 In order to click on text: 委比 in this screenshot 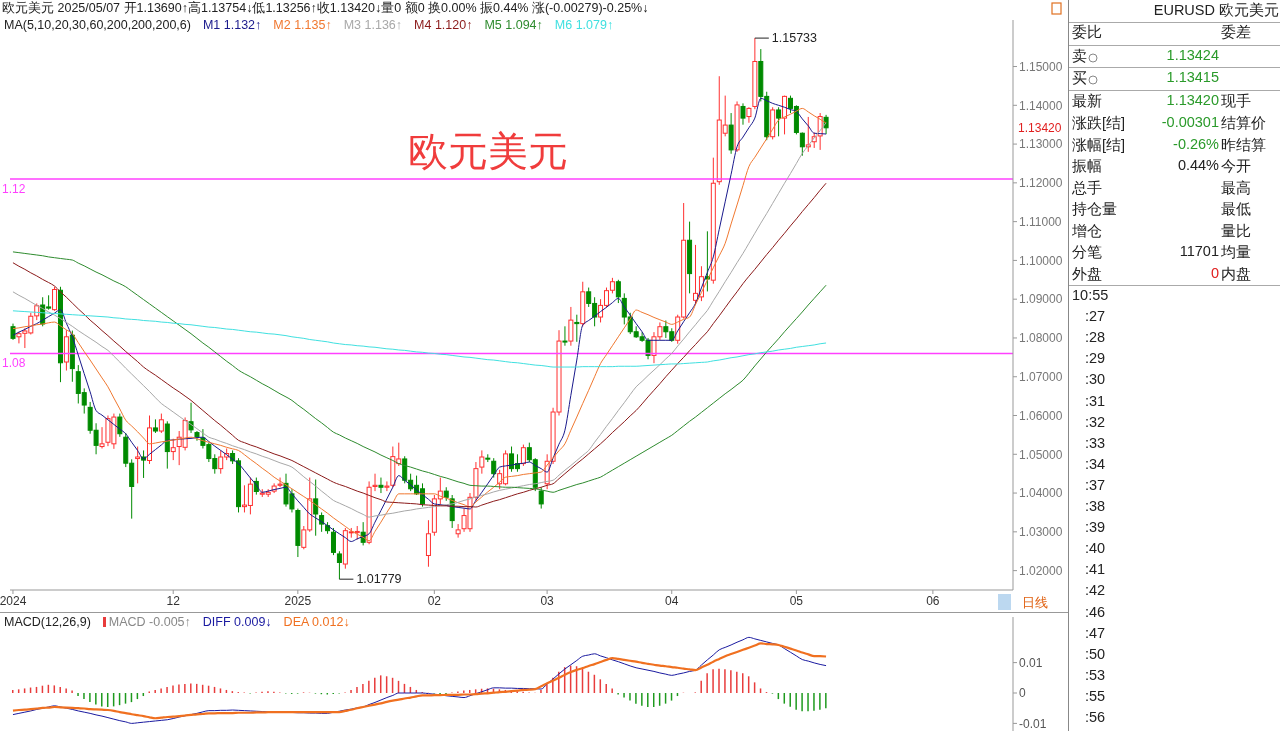, I will do `click(1087, 32)`.